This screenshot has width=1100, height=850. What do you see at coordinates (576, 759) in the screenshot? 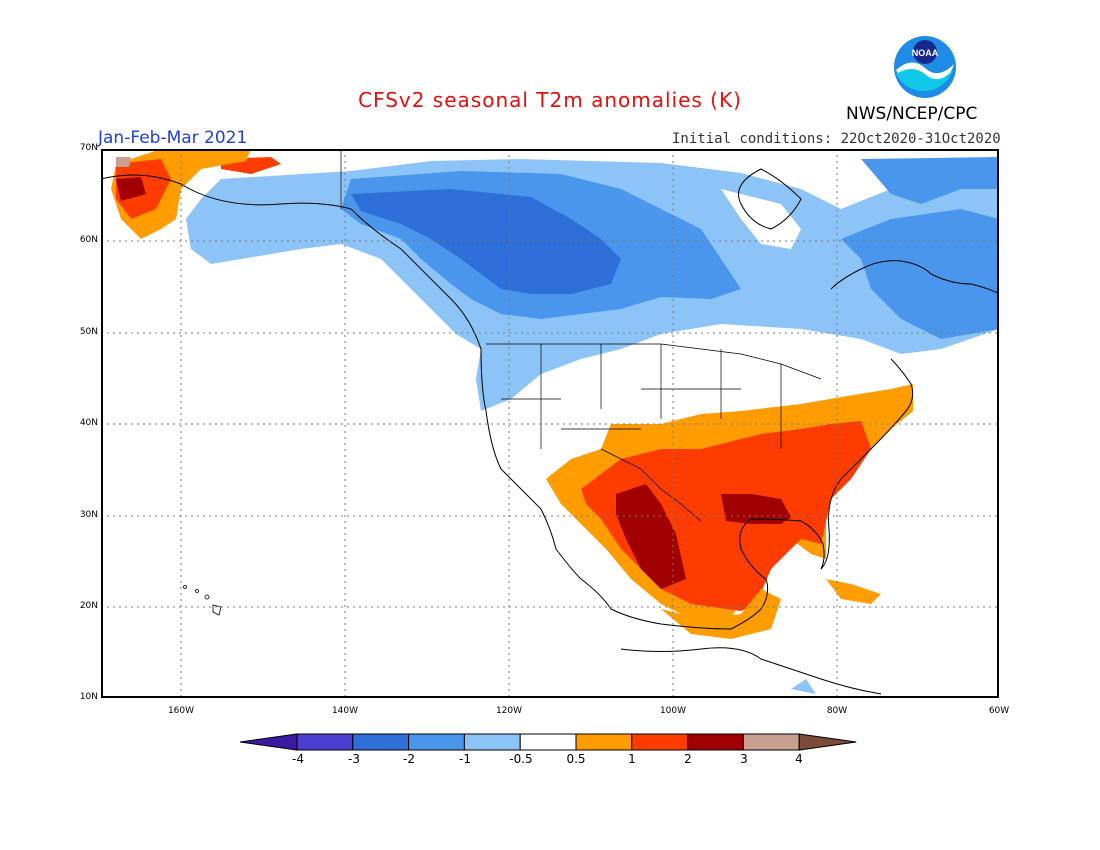
I see `colorbar-label: 0.5` at bounding box center [576, 759].